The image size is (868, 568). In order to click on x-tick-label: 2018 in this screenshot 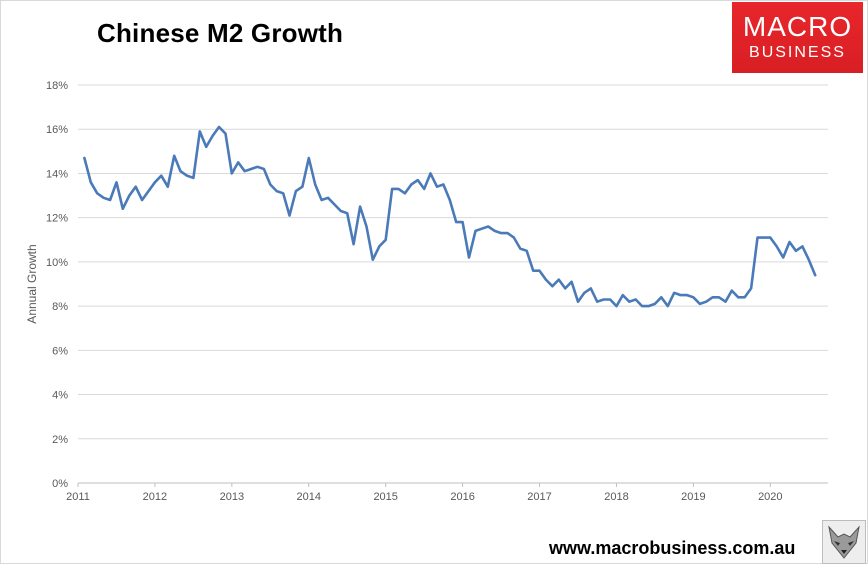, I will do `click(616, 497)`.